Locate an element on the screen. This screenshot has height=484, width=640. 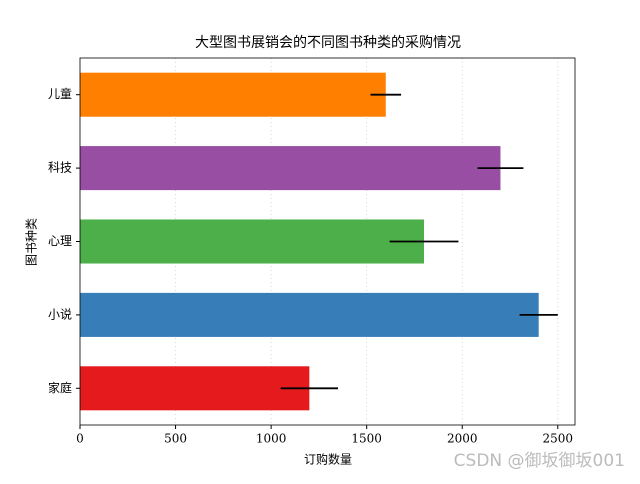
watermark: CSDN @御坂御坂001 is located at coordinates (539, 461).